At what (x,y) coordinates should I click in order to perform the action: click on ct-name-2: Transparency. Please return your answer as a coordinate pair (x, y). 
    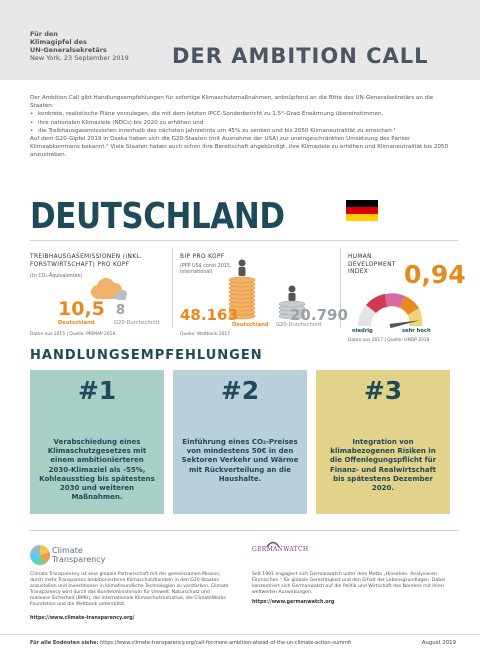
    Looking at the image, I should click on (79, 559).